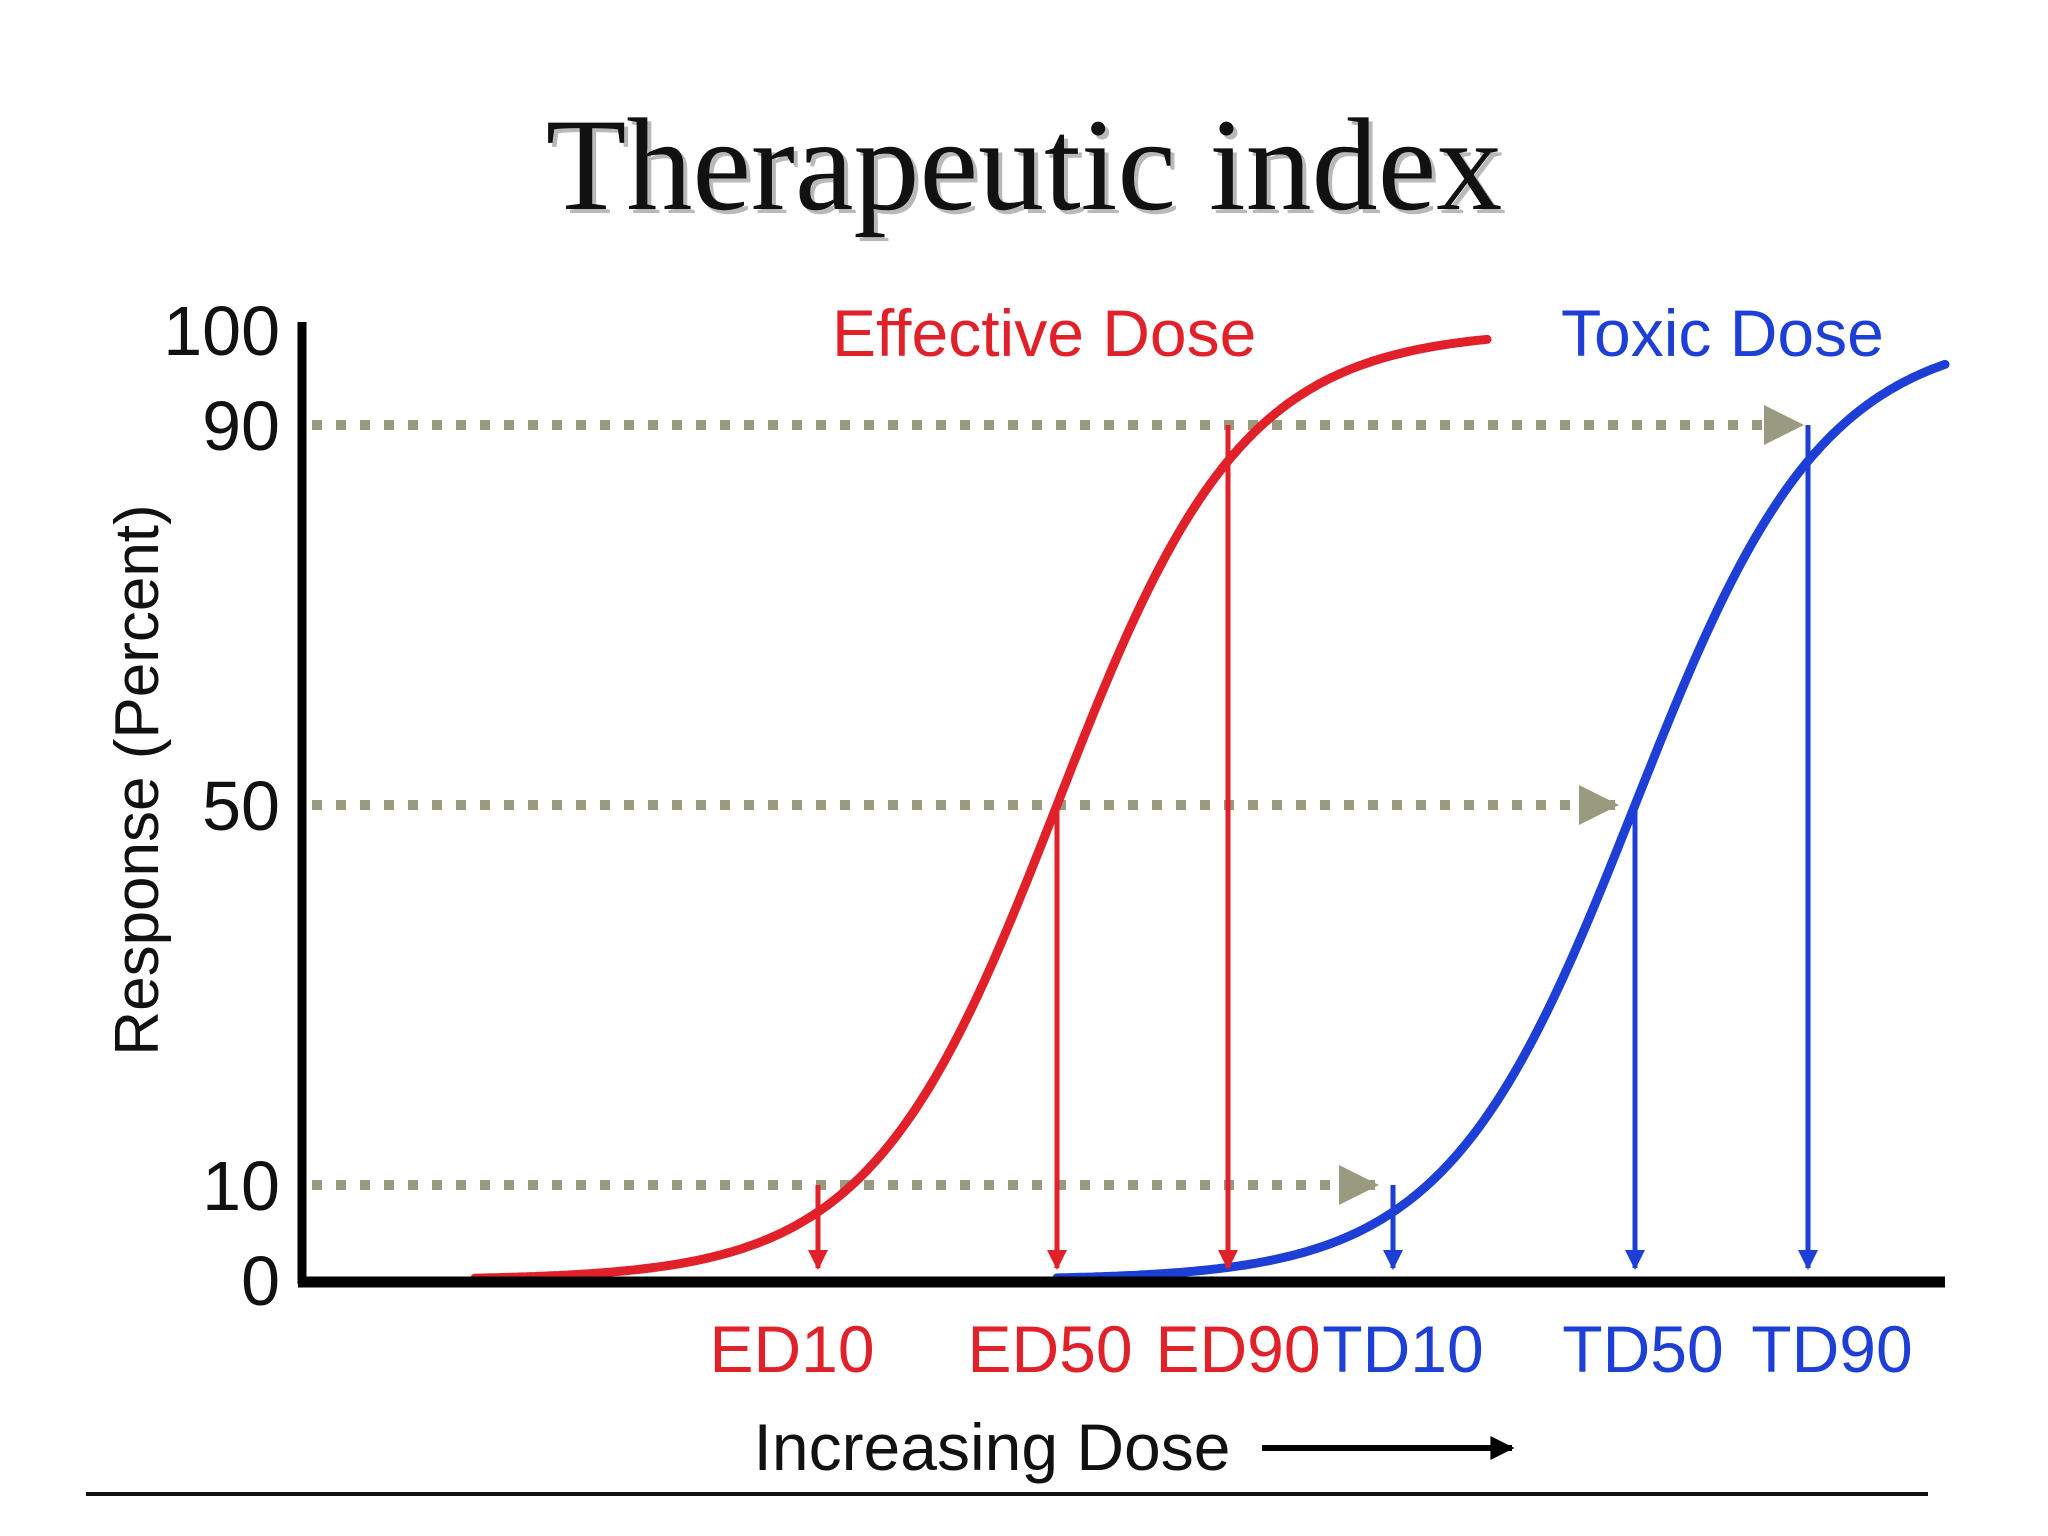 The height and width of the screenshot is (1536, 2048). I want to click on x-tick-label-td90: TD90, so click(1831, 1349).